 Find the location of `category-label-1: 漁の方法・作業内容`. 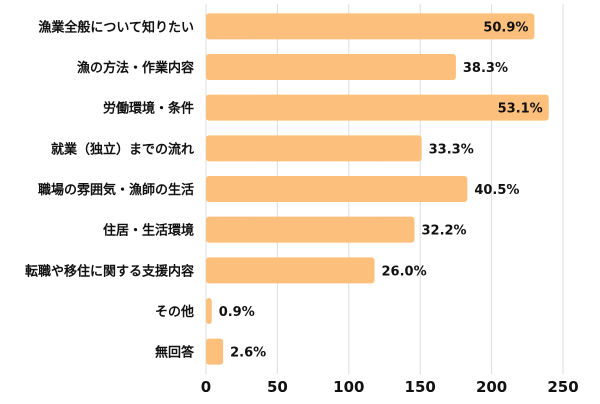

category-label-1: 漁の方法・作業内容 is located at coordinates (135, 68).